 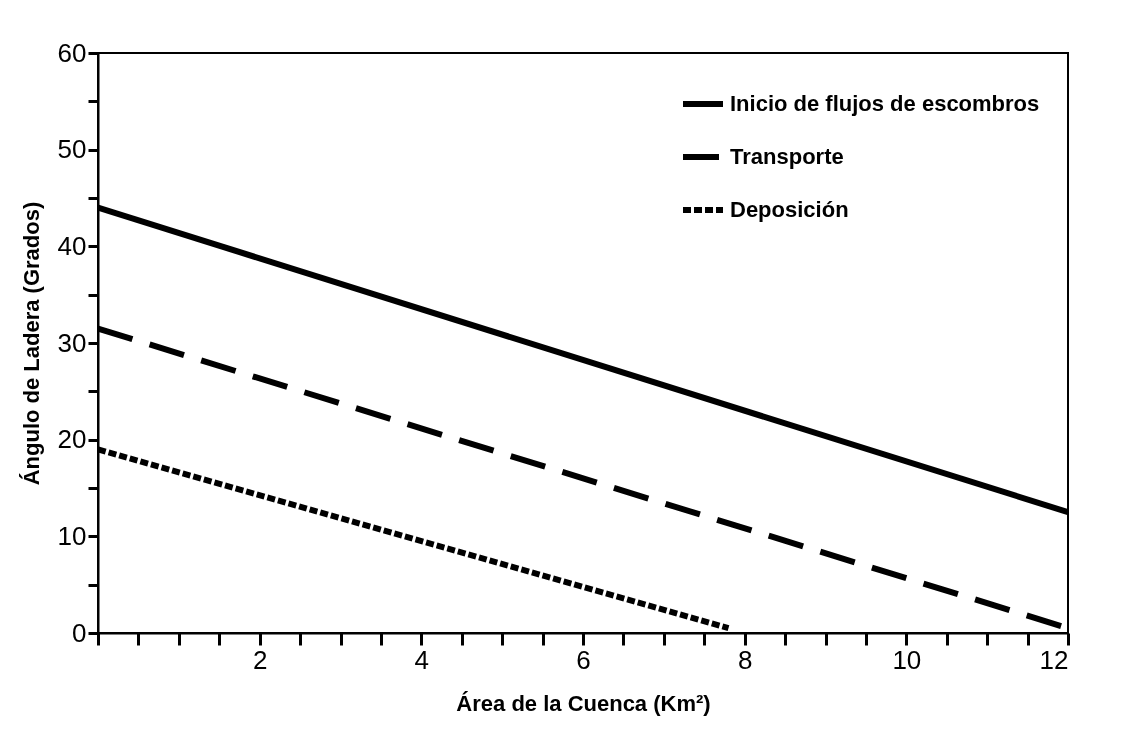 I want to click on y-tick-label: 40, so click(x=72, y=245).